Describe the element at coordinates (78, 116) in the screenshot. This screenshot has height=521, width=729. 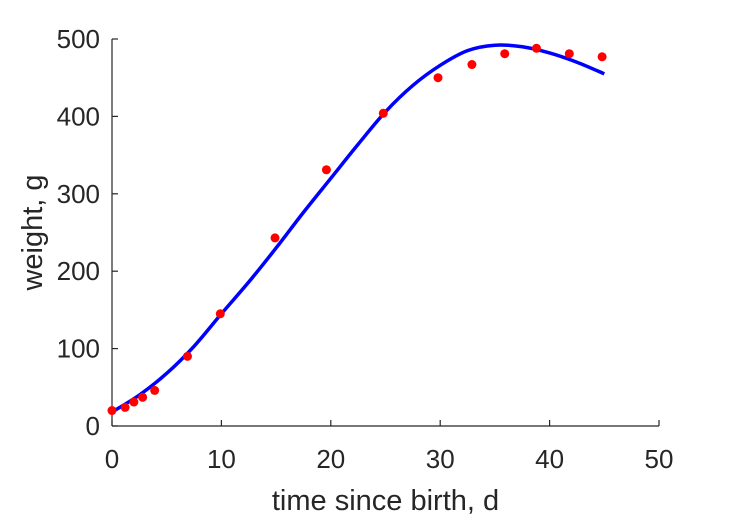
I see `y-tick-label: 400` at that location.